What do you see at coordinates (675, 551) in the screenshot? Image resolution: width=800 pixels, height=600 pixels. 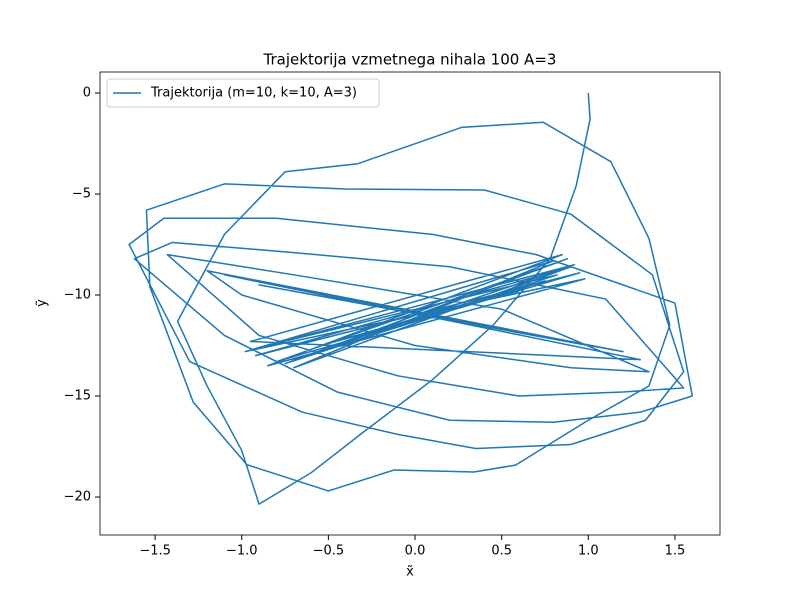 I see `x-tick-label: 1.5` at bounding box center [675, 551].